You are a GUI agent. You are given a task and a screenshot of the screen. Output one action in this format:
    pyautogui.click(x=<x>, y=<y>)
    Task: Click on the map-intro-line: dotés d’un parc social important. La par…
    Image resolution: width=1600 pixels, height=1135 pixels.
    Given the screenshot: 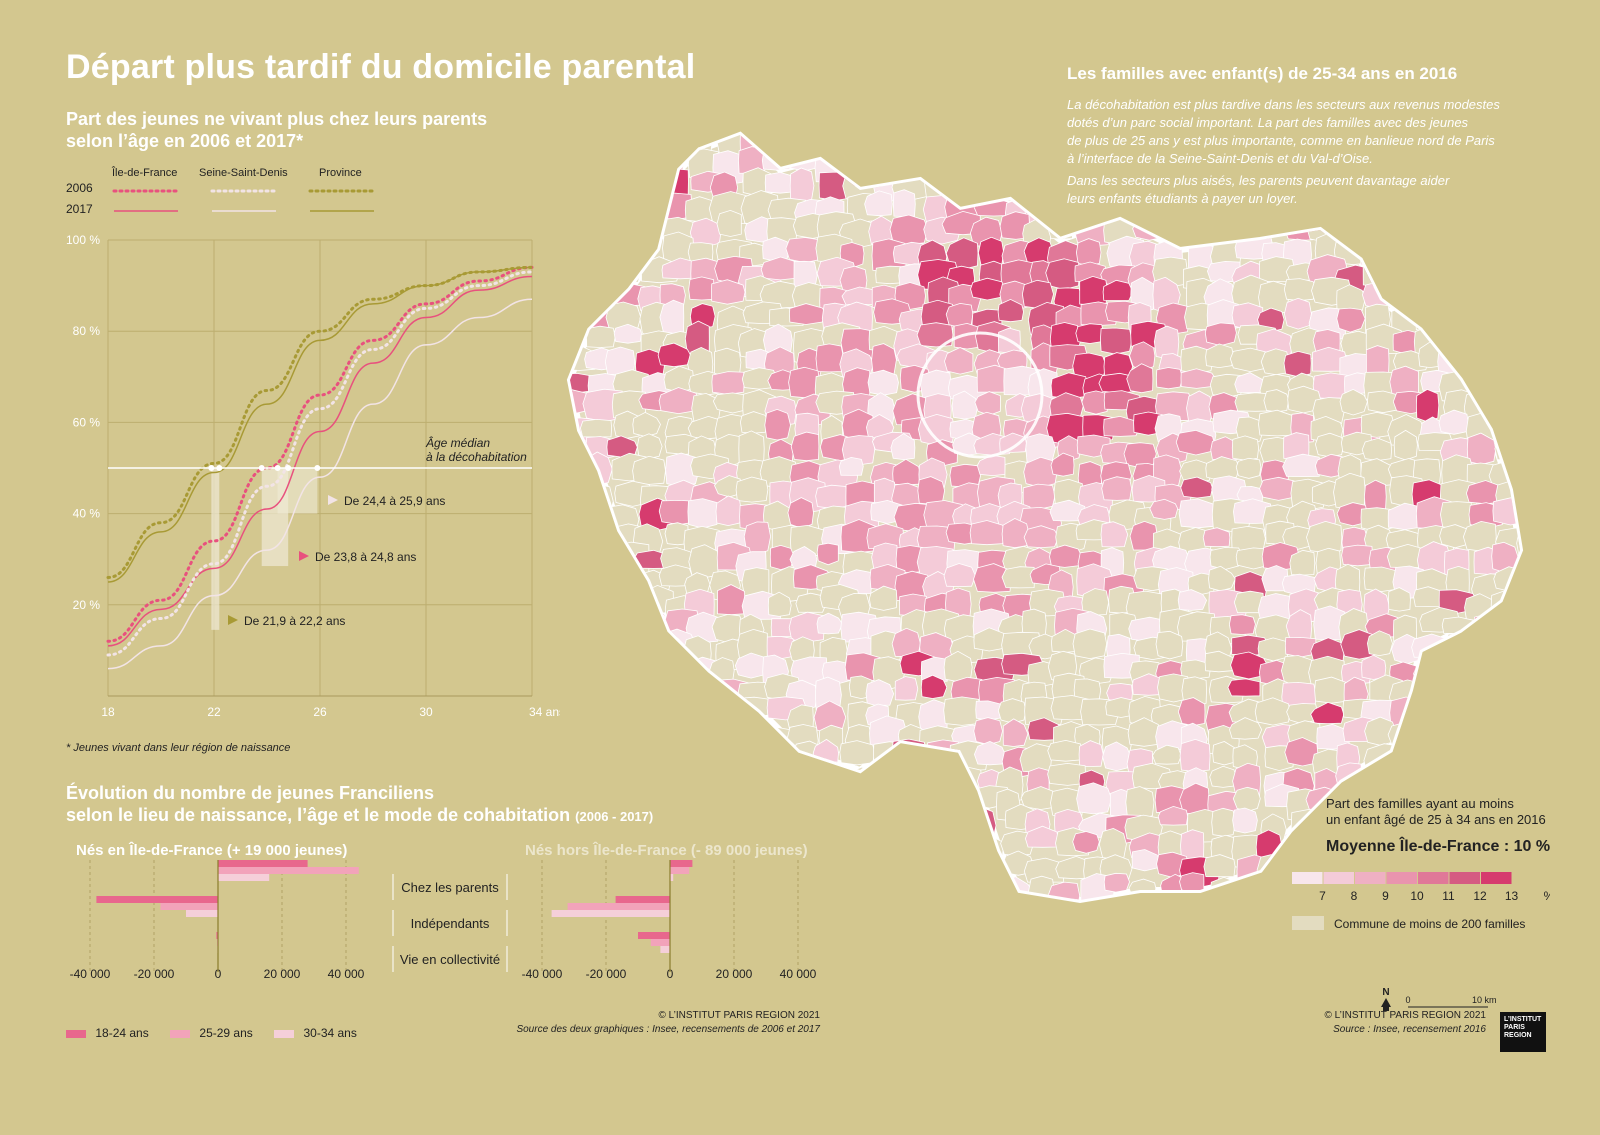 What is the action you would take?
    pyautogui.click(x=1268, y=122)
    